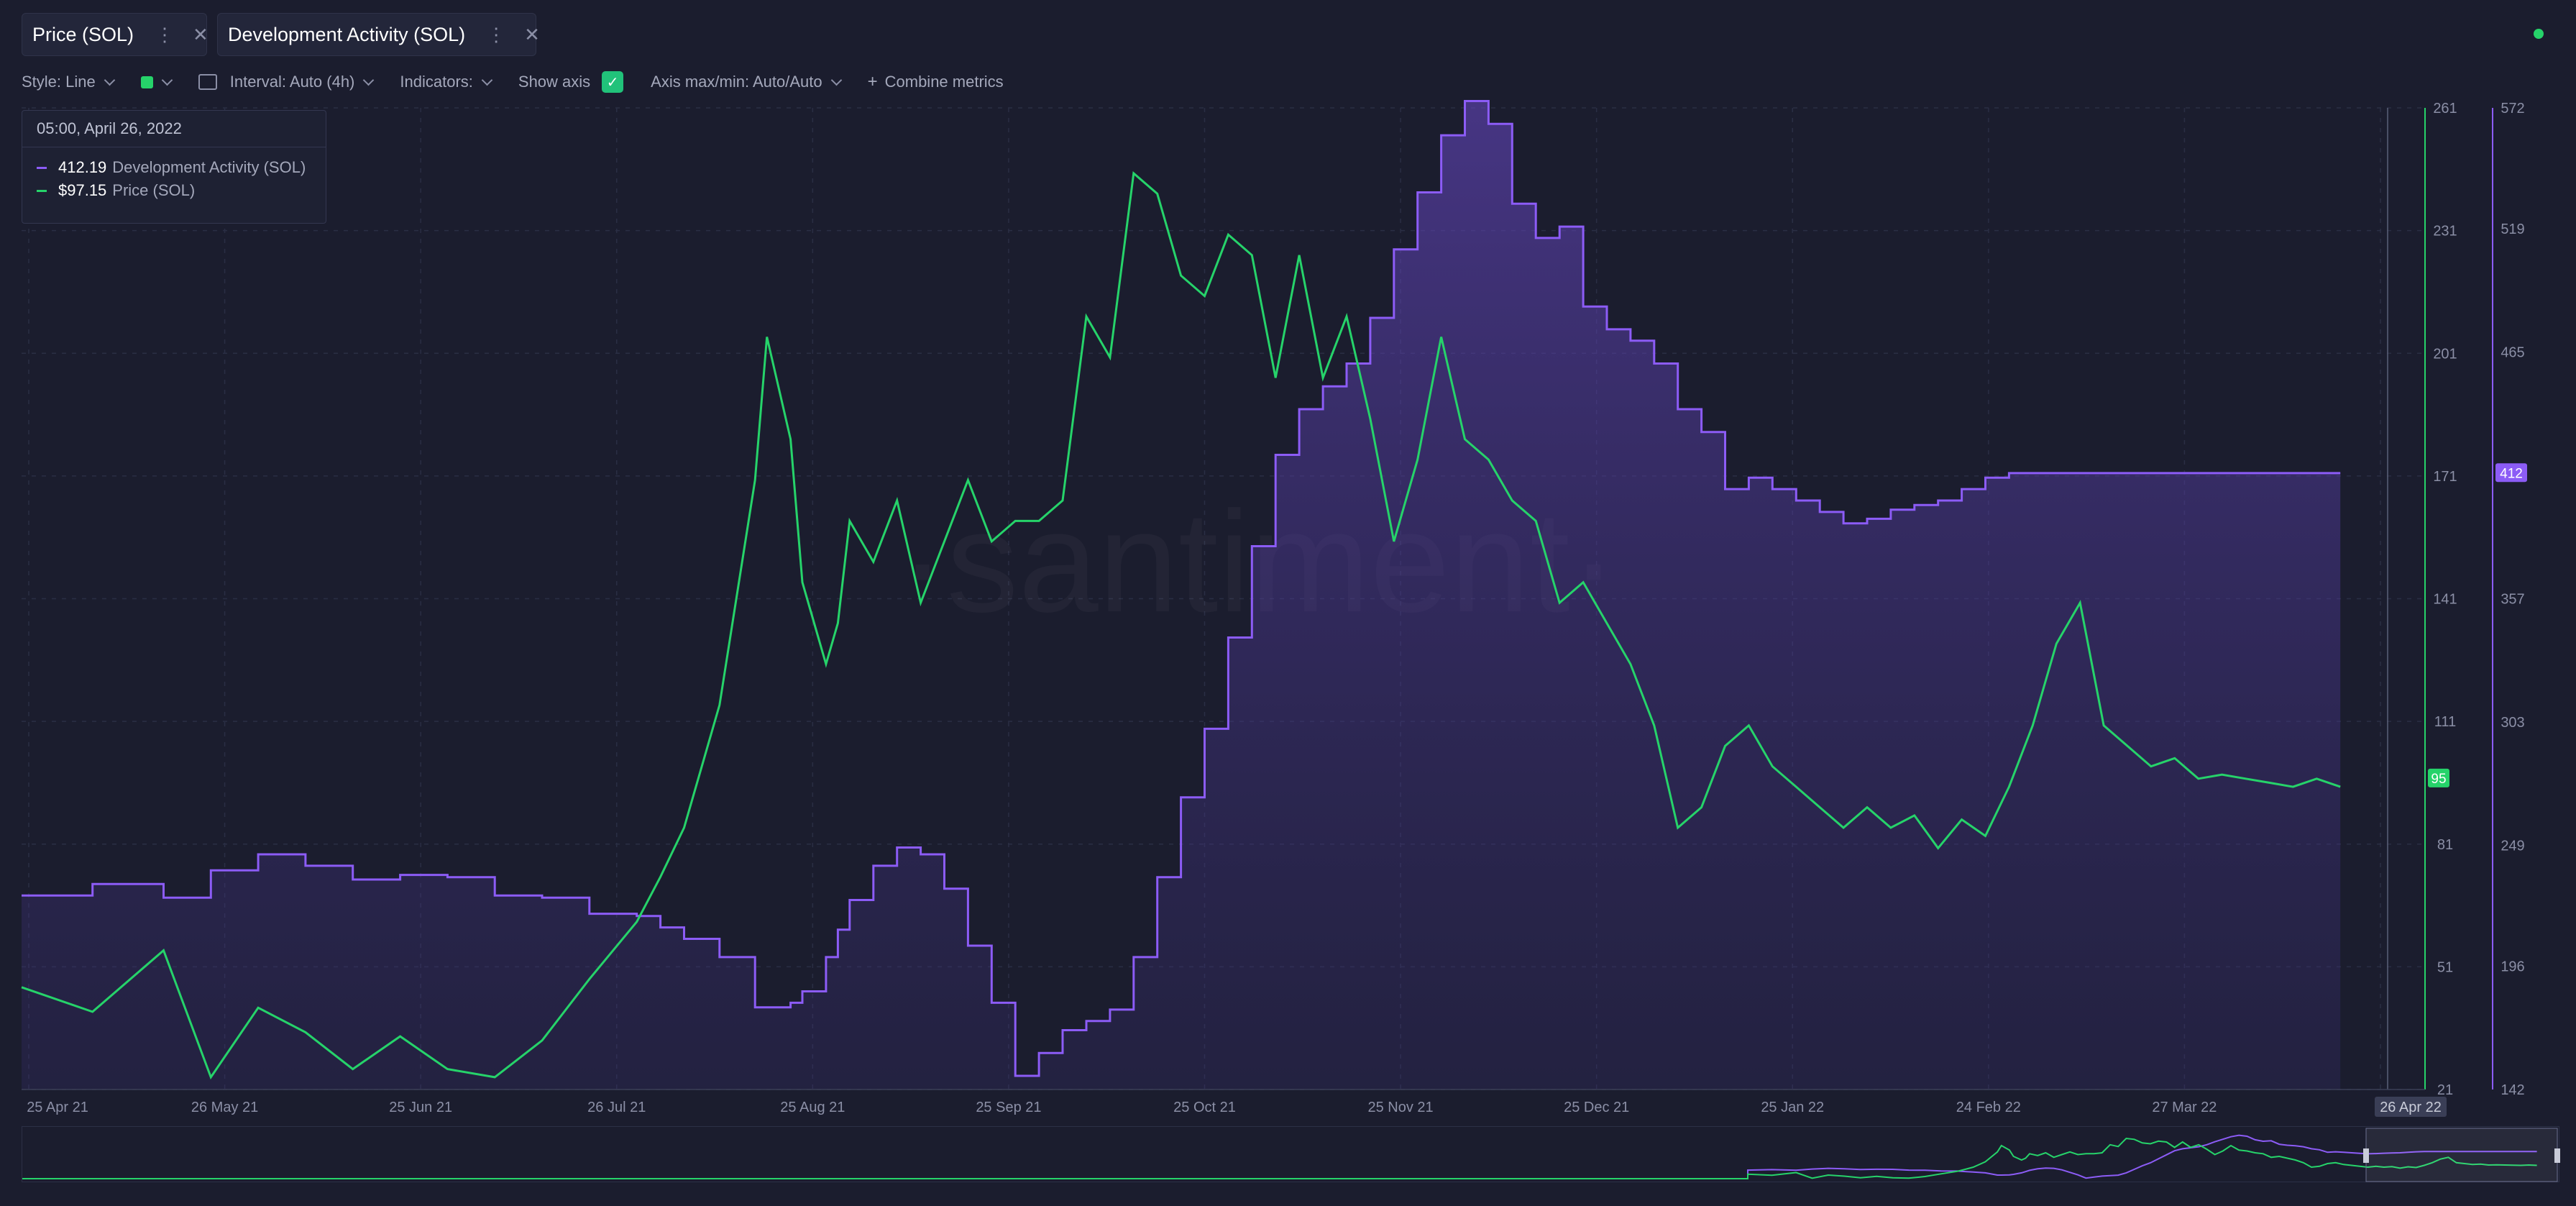 This screenshot has width=2576, height=1206. Describe the element at coordinates (2512, 846) in the screenshot. I see `dev-axis-tick: 249` at that location.